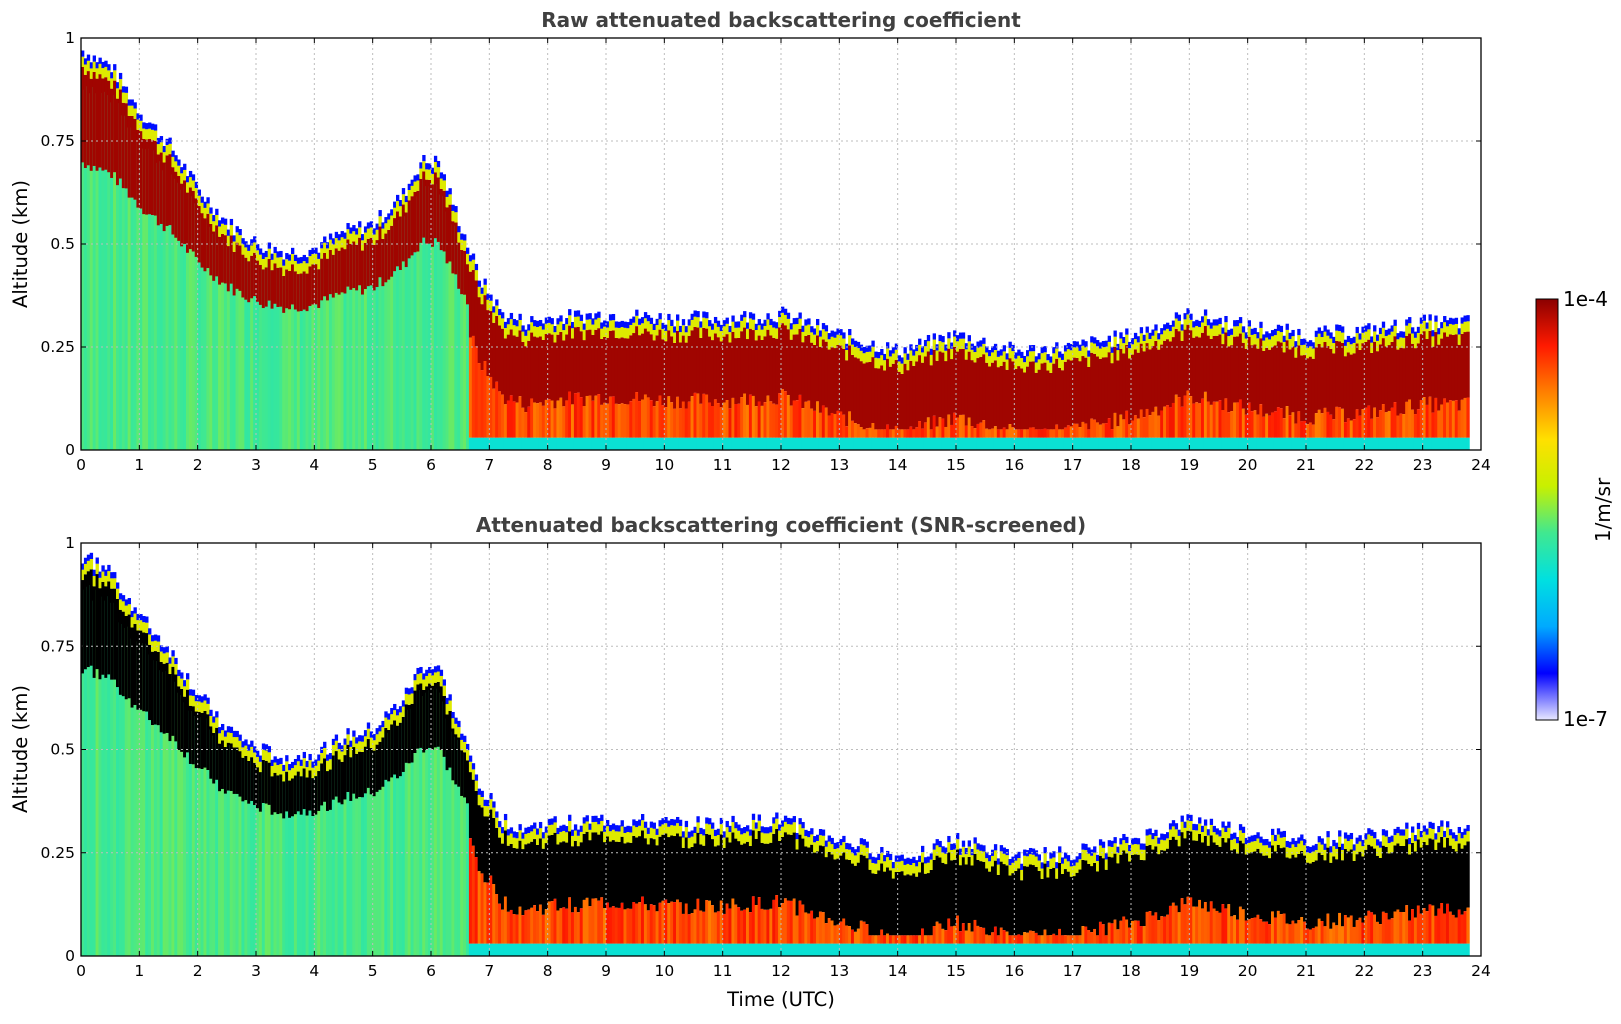  What do you see at coordinates (1014, 971) in the screenshot?
I see `x-tick-label: 16` at bounding box center [1014, 971].